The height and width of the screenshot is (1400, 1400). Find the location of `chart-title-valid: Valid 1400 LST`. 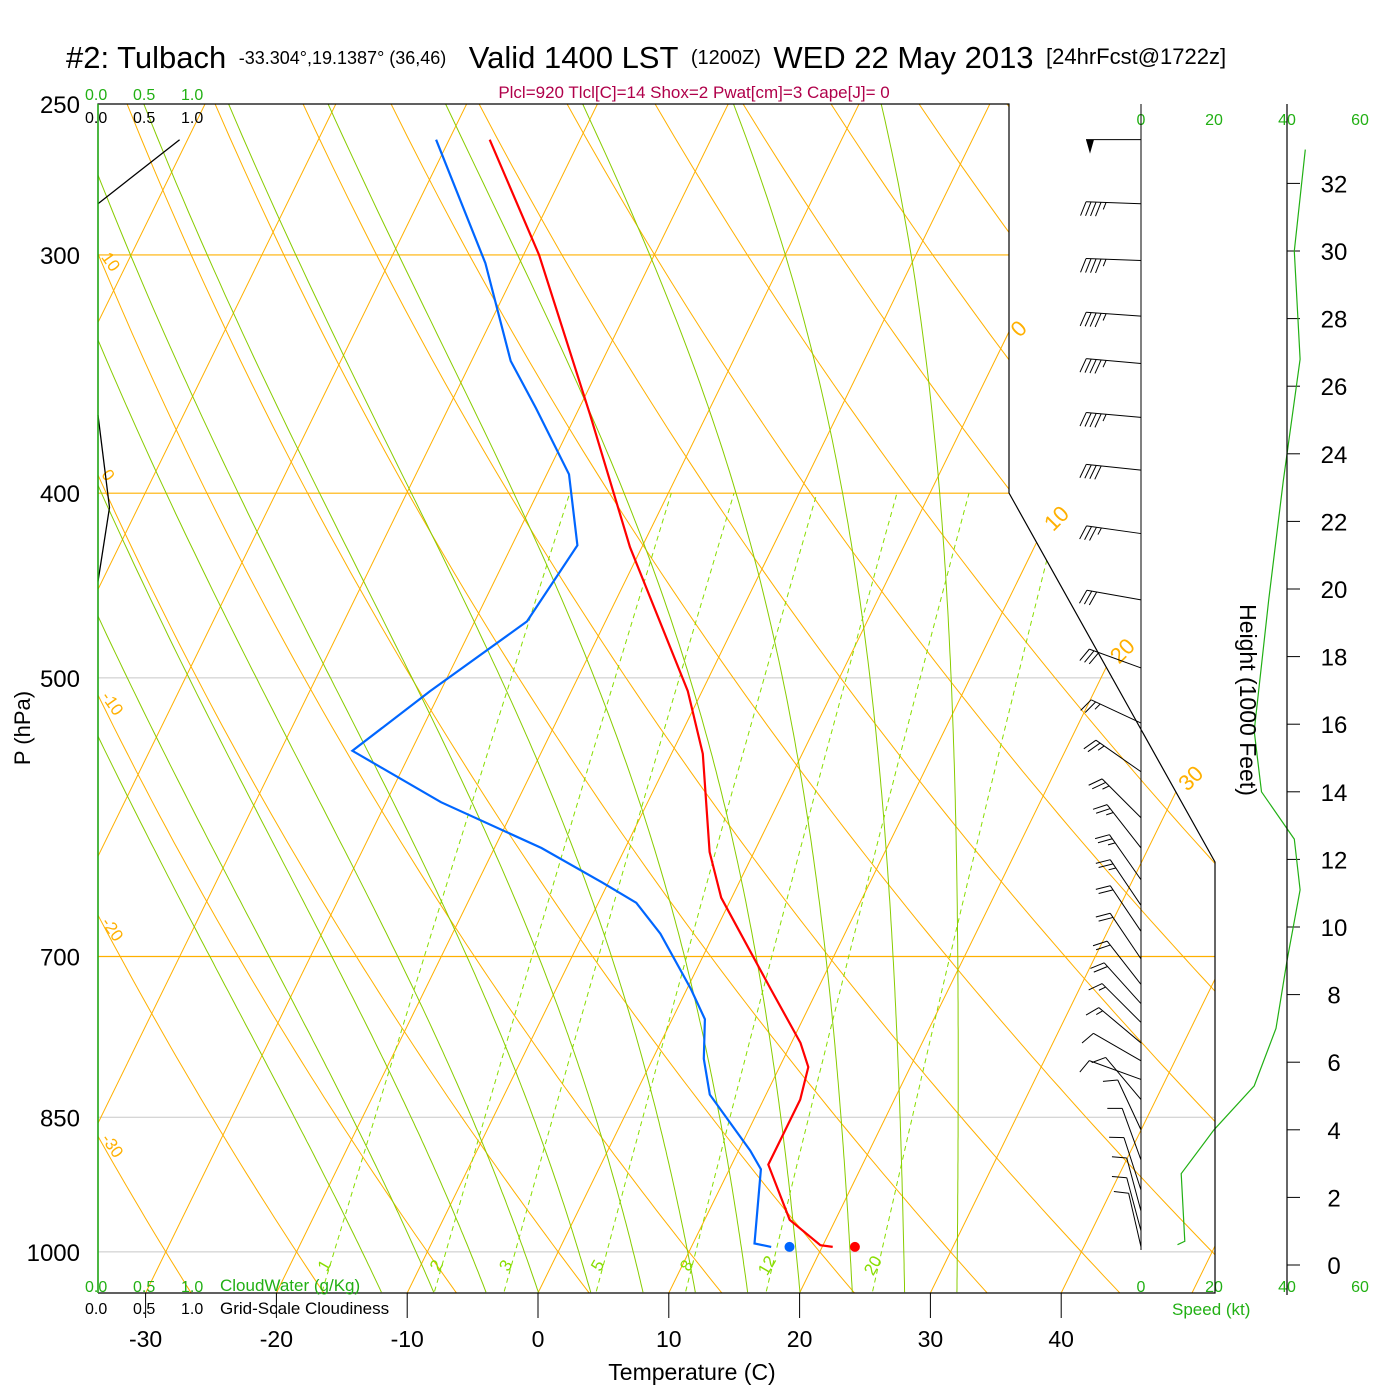

chart-title-valid: Valid 1400 LST is located at coordinates (574, 57).